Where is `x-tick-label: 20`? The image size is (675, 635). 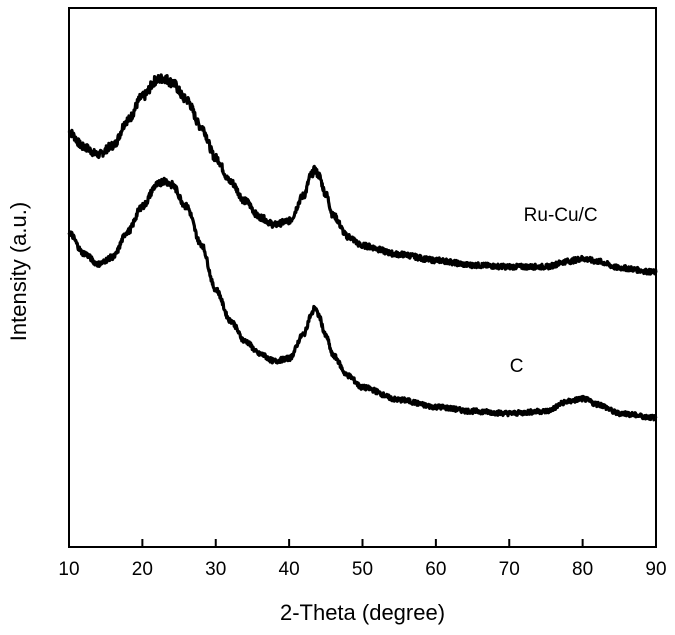
x-tick-label: 20 is located at coordinates (142, 569).